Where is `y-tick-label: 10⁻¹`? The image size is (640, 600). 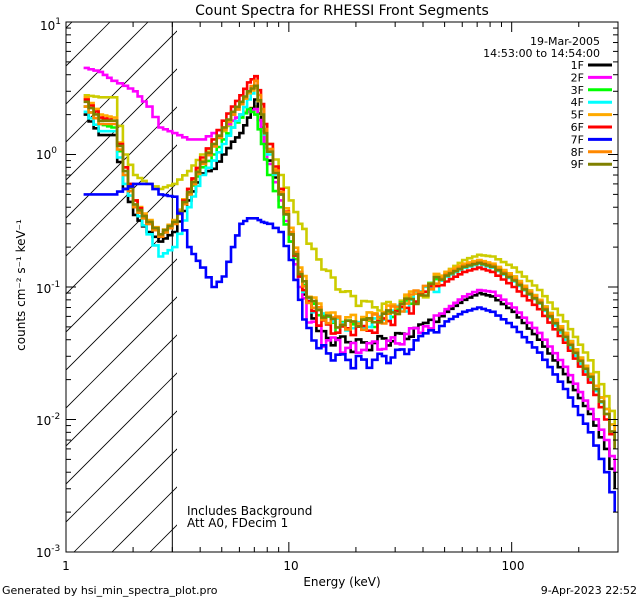
y-tick-label: 10⁻¹ is located at coordinates (48, 288).